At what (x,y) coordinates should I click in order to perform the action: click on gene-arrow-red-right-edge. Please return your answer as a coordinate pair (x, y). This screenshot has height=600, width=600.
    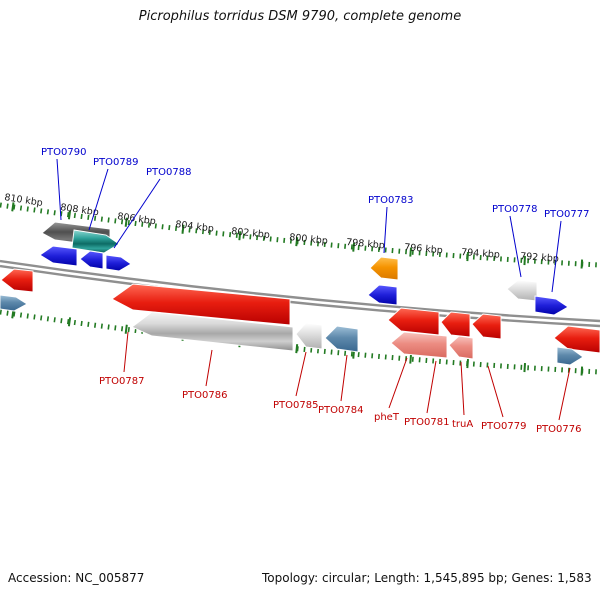
    Looking at the image, I should click on (576, 339).